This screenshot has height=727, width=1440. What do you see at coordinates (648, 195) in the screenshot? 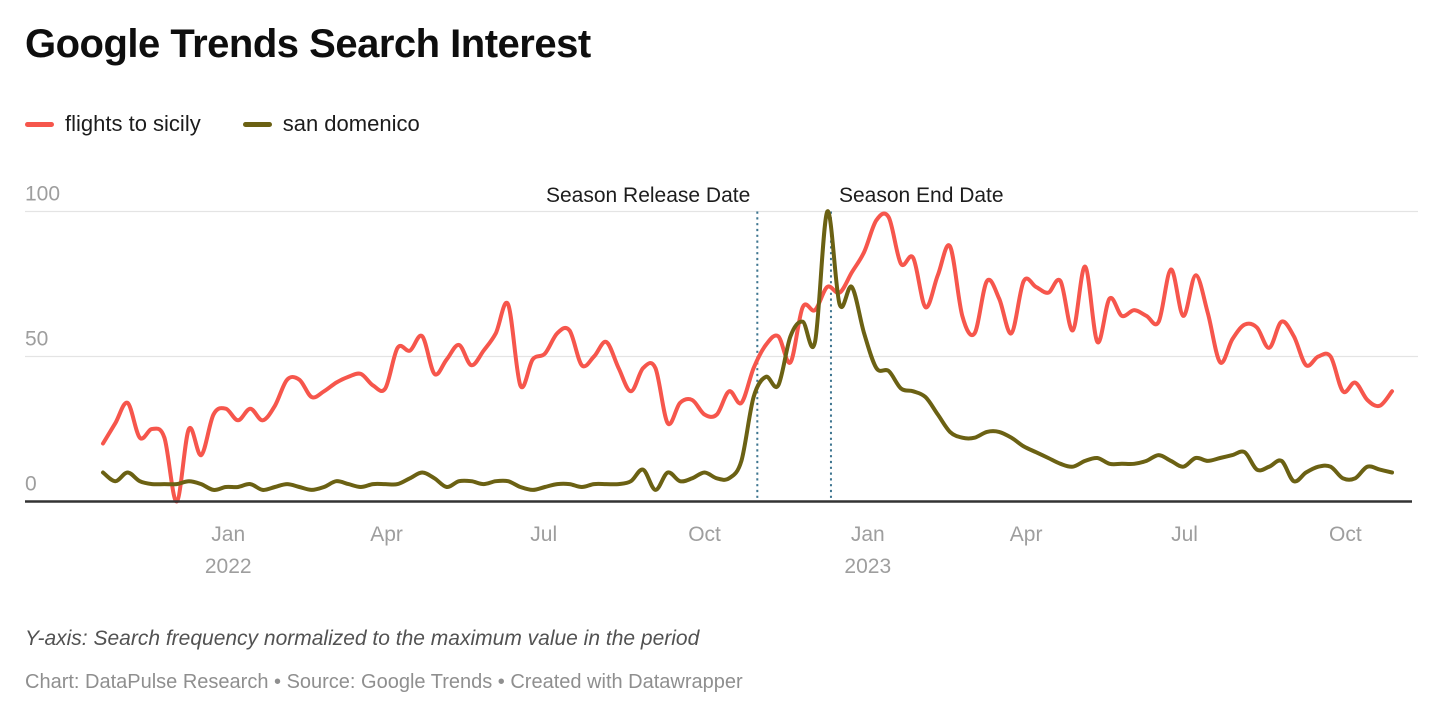
I see `annotation-label-0: Season Release Date` at bounding box center [648, 195].